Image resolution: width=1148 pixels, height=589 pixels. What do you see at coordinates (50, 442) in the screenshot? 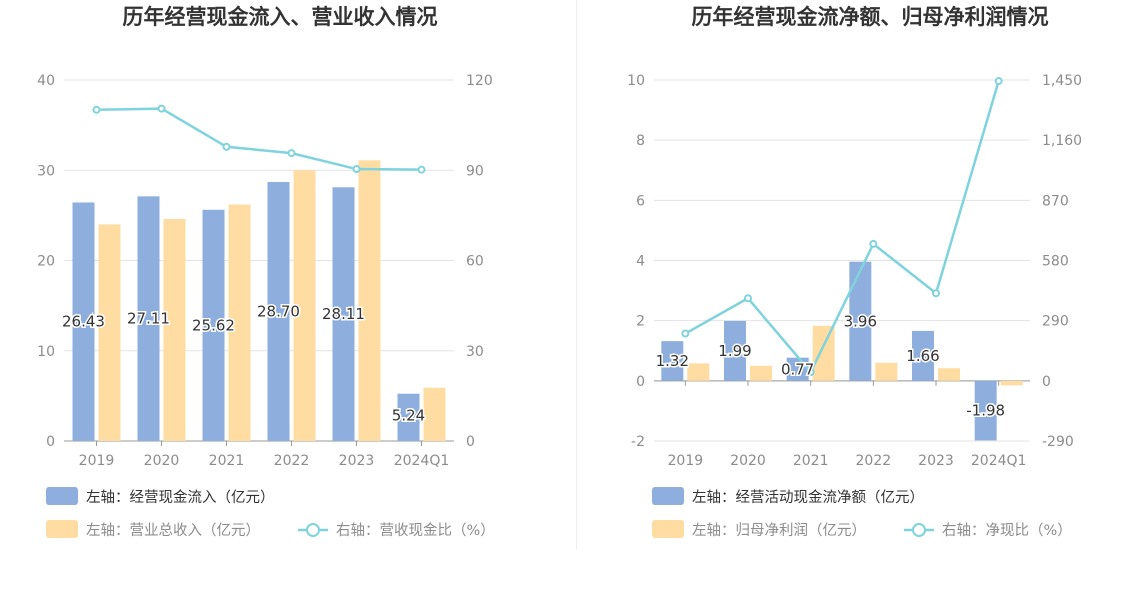
I see `chart1-left-tick-label: 0` at bounding box center [50, 442].